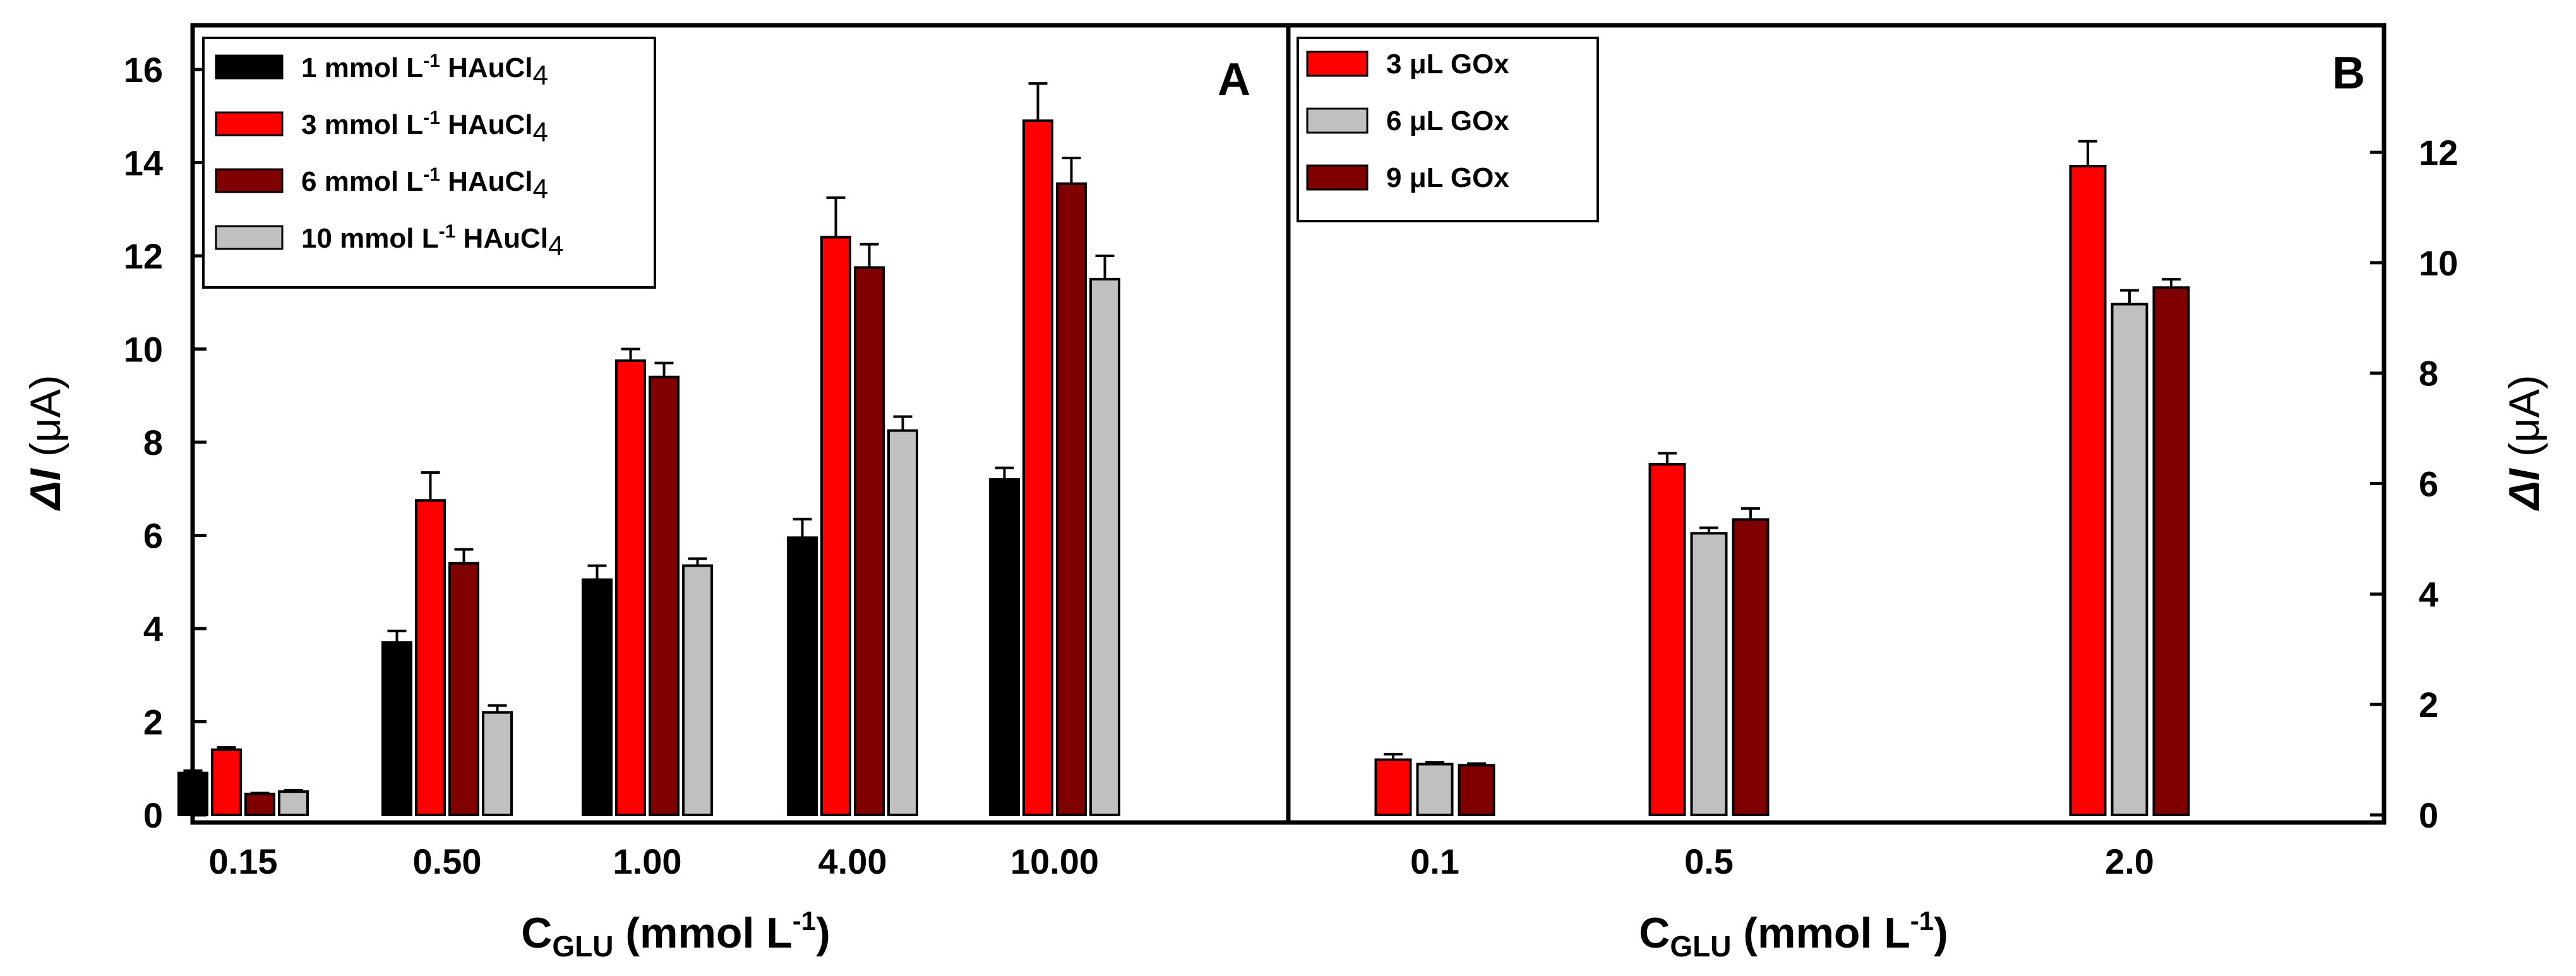 The width and height of the screenshot is (2576, 976). I want to click on x-tick-label: 0.1, so click(1435, 861).